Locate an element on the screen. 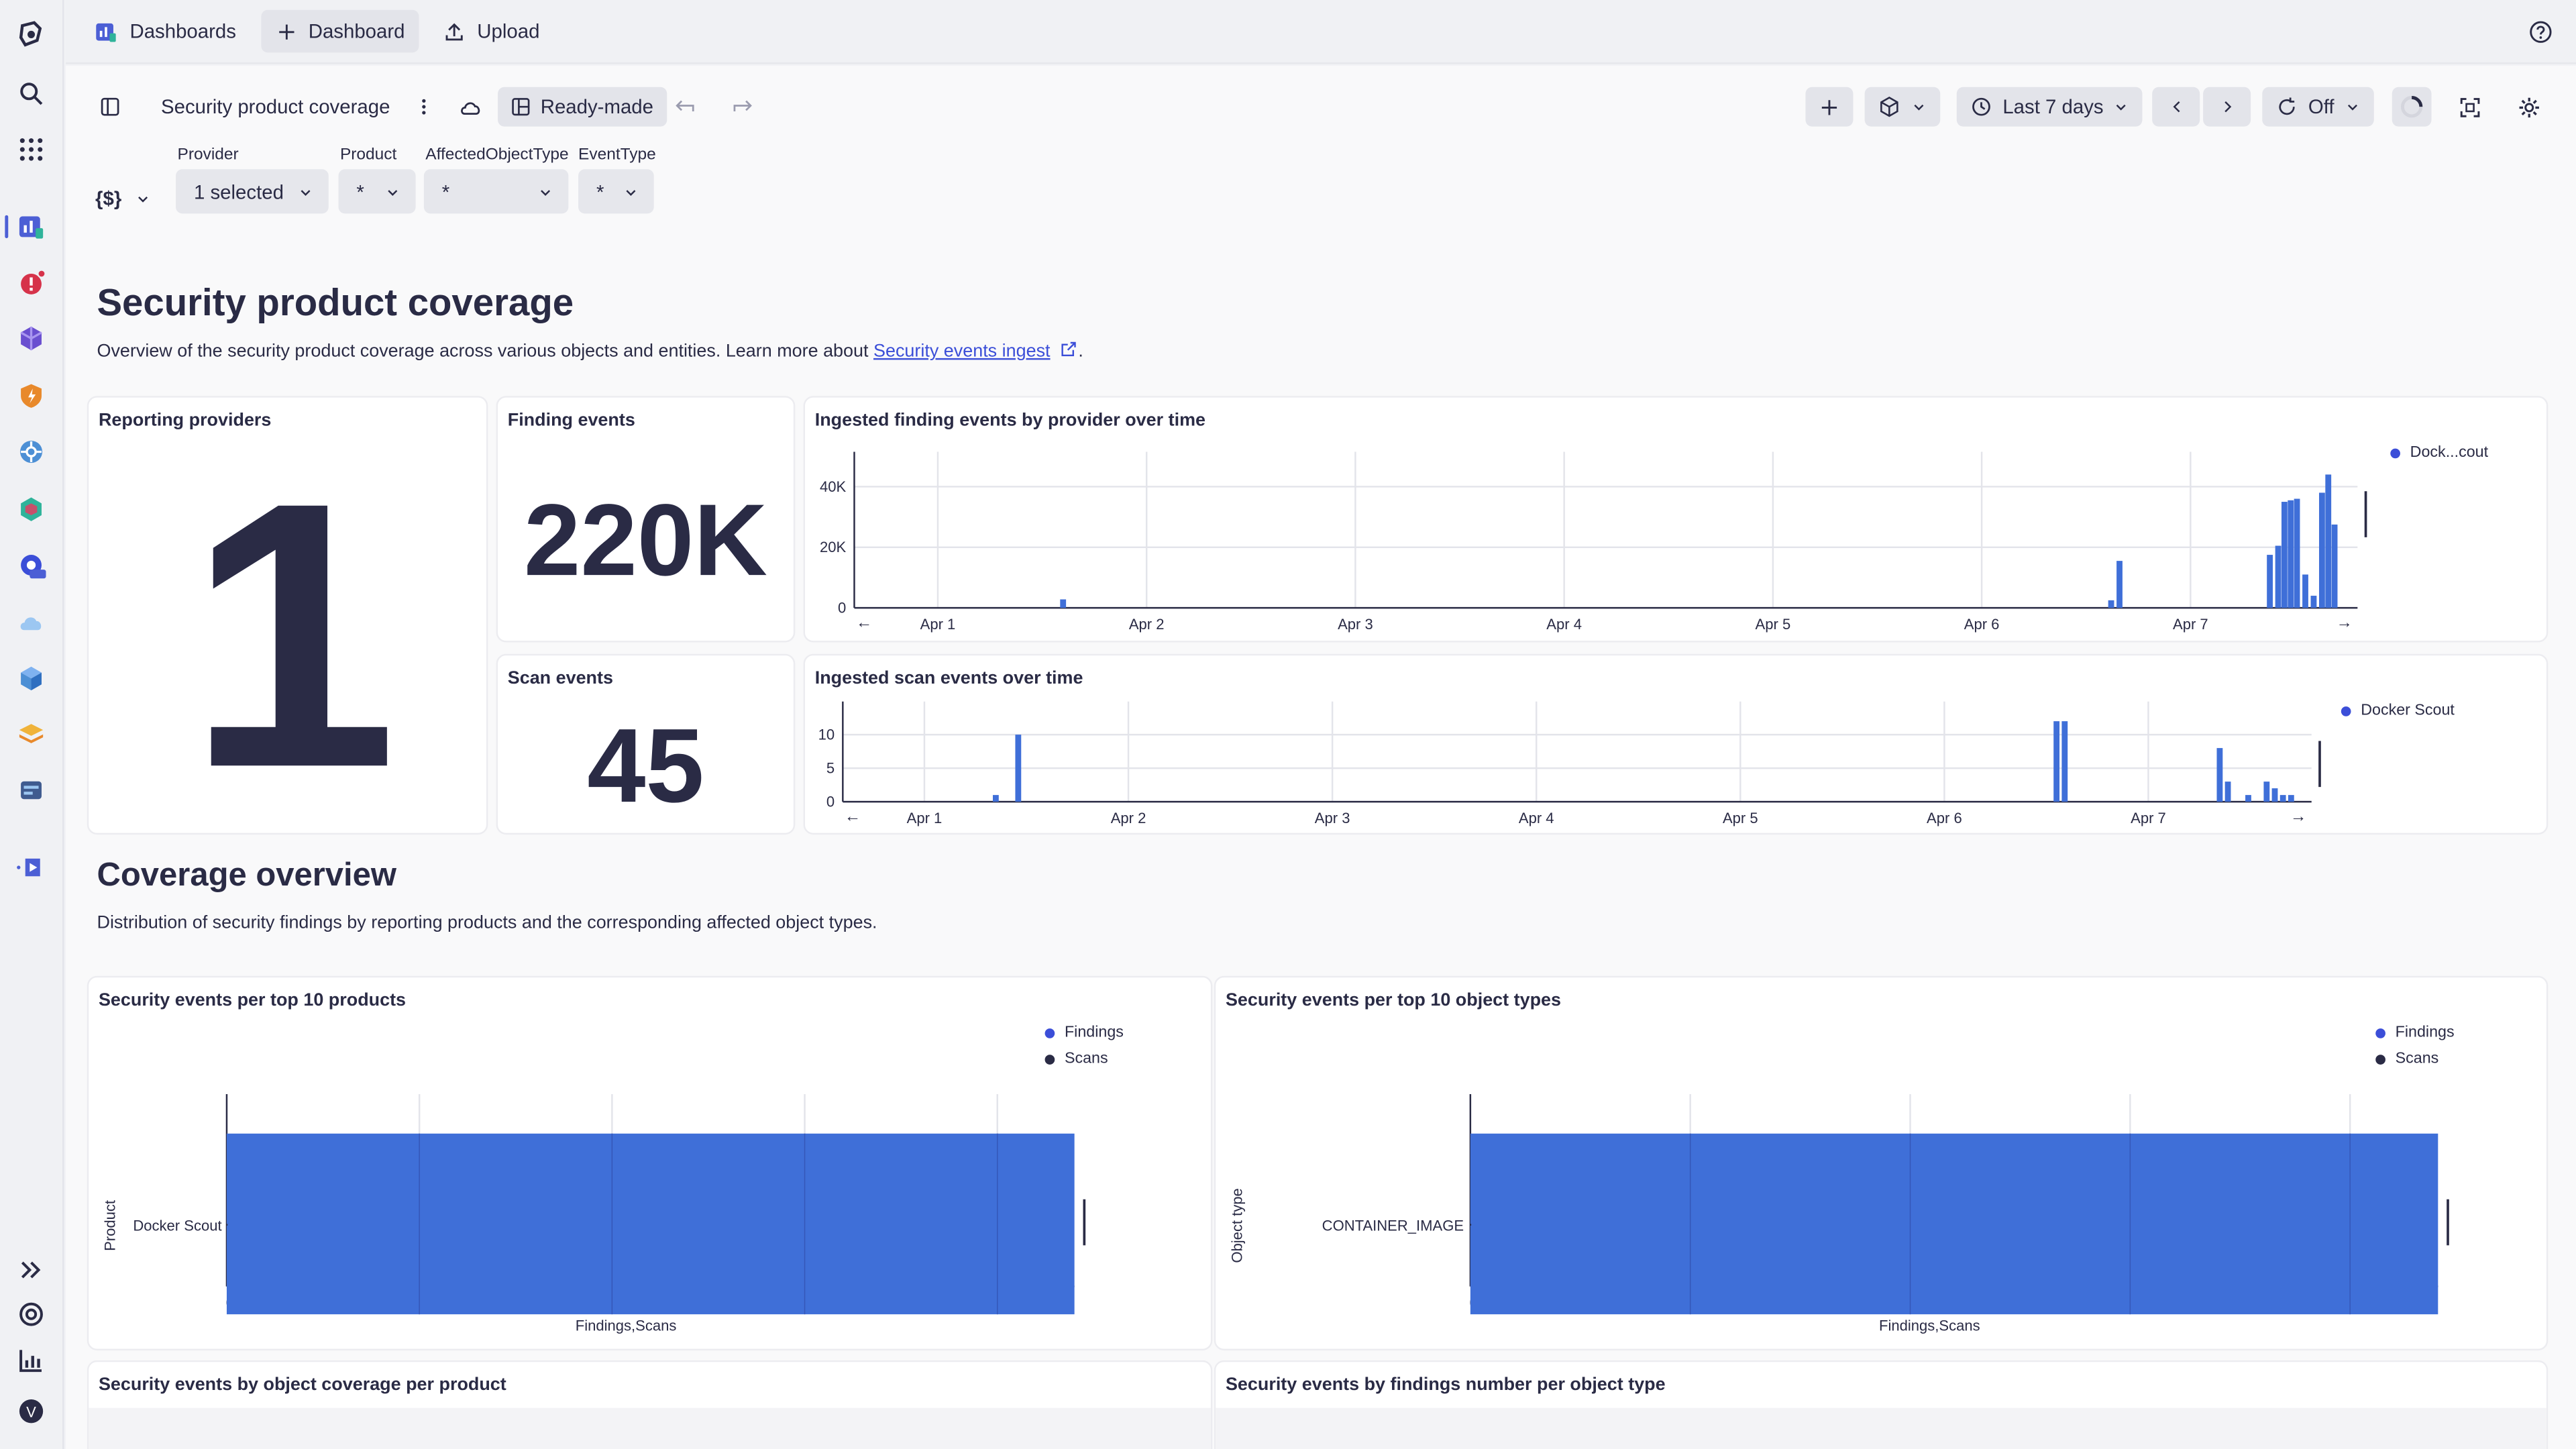 The height and width of the screenshot is (1449, 2576). help-support-icon is located at coordinates (31, 1314).